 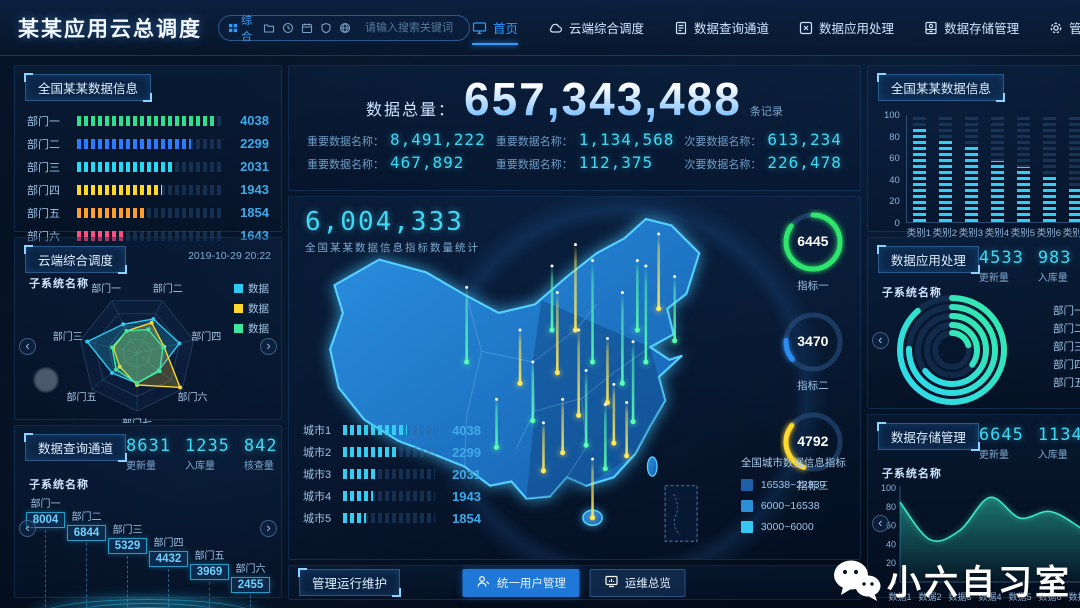 I want to click on nav-item-cloud: 云端综合调度, so click(x=596, y=27).